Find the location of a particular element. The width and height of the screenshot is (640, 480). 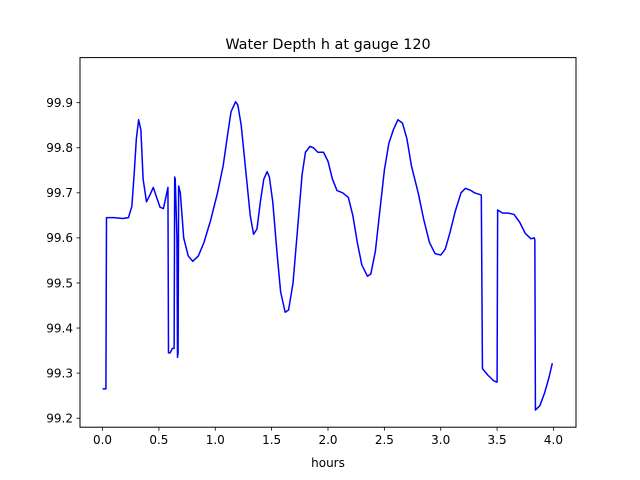

x-tick-label: 1.0 is located at coordinates (215, 440).